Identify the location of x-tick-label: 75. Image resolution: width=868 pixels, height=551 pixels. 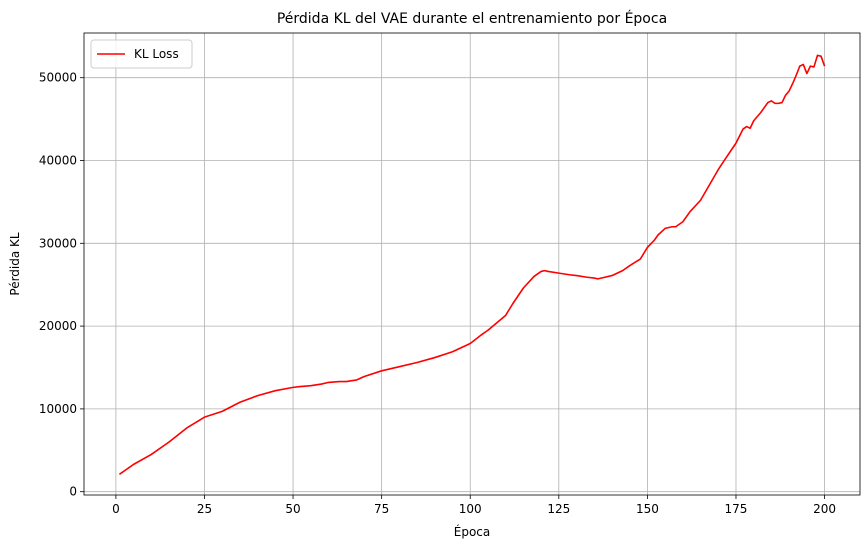
(381, 509).